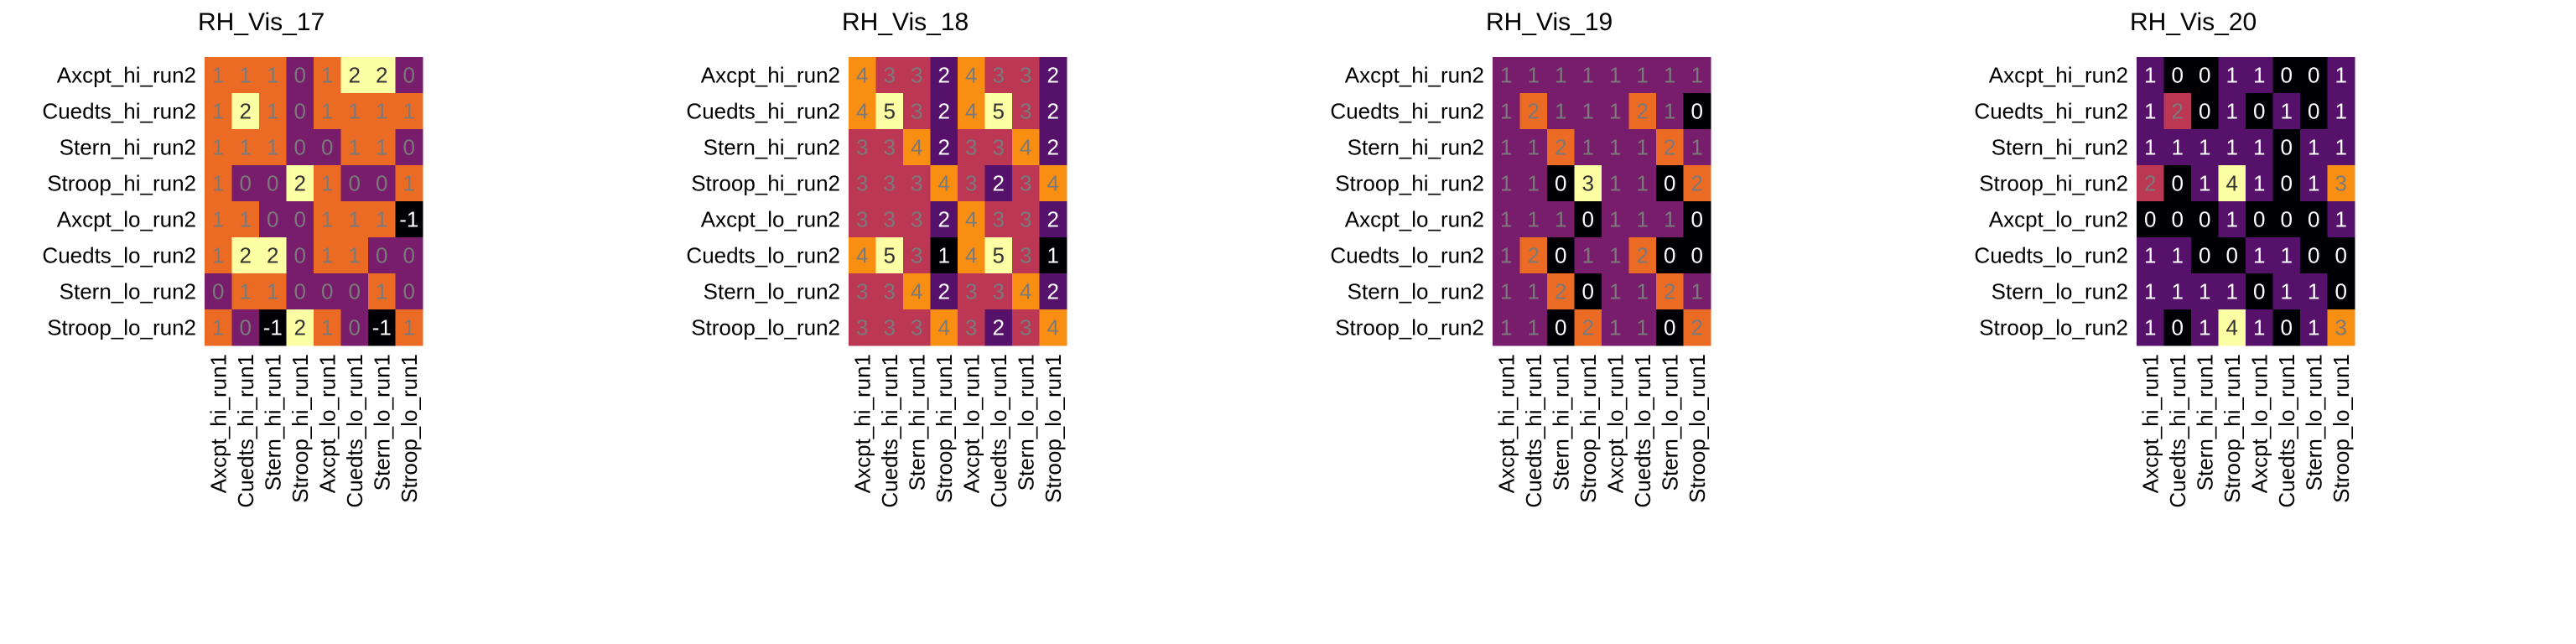  I want to click on column-label: Stern_lo_run1, so click(2313, 422).